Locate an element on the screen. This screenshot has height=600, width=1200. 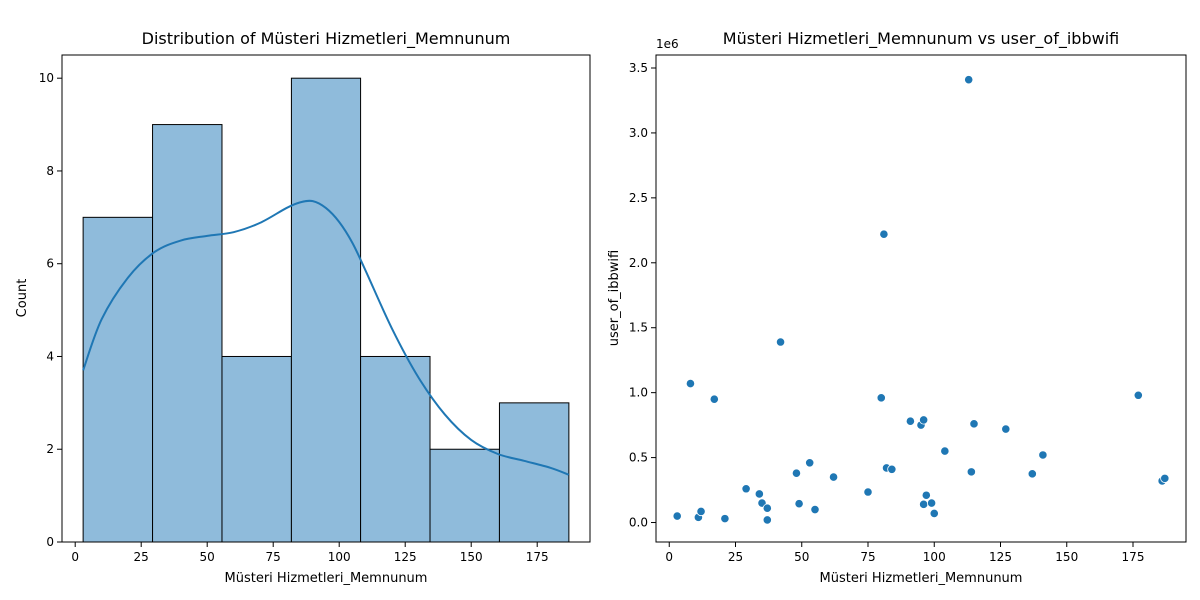
y-tick-label: 0 is located at coordinates (50, 542).